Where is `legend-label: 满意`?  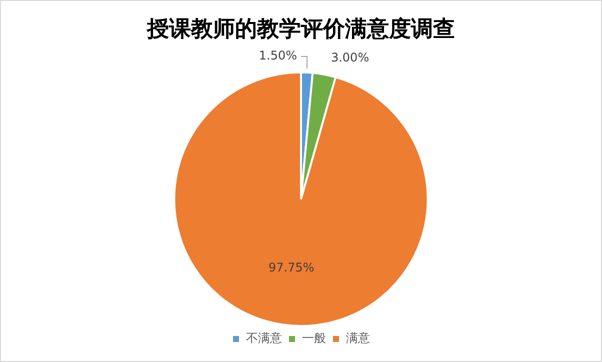 legend-label: 满意 is located at coordinates (358, 338).